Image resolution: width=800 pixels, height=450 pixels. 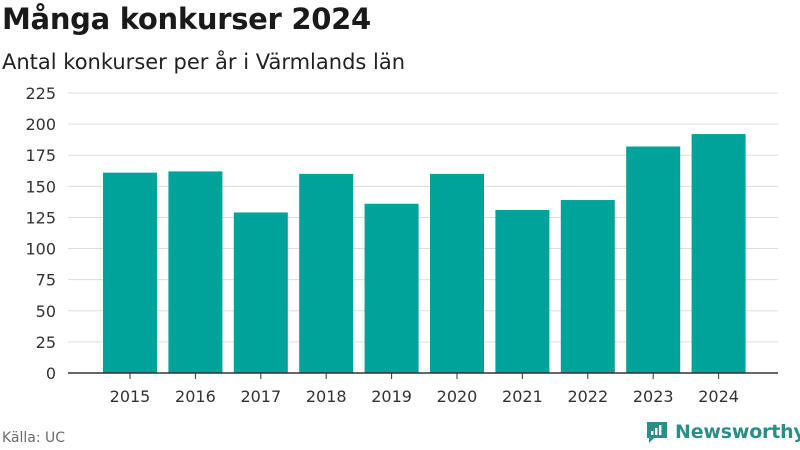 I want to click on y-tick-label: 175, so click(x=40, y=155).